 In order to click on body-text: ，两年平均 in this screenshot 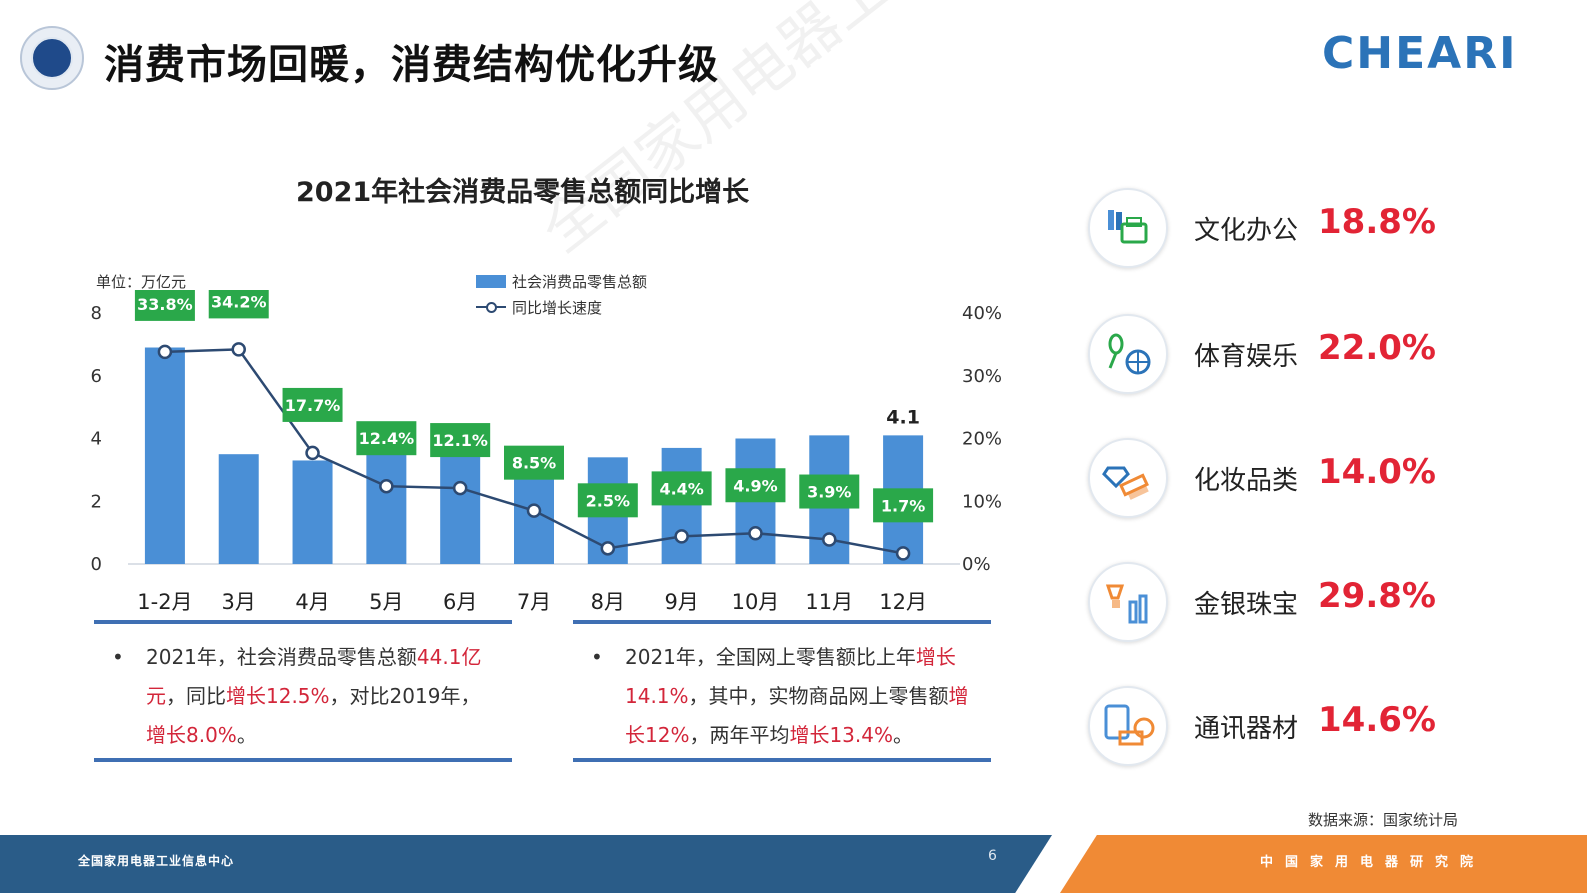, I will do `click(739, 735)`.